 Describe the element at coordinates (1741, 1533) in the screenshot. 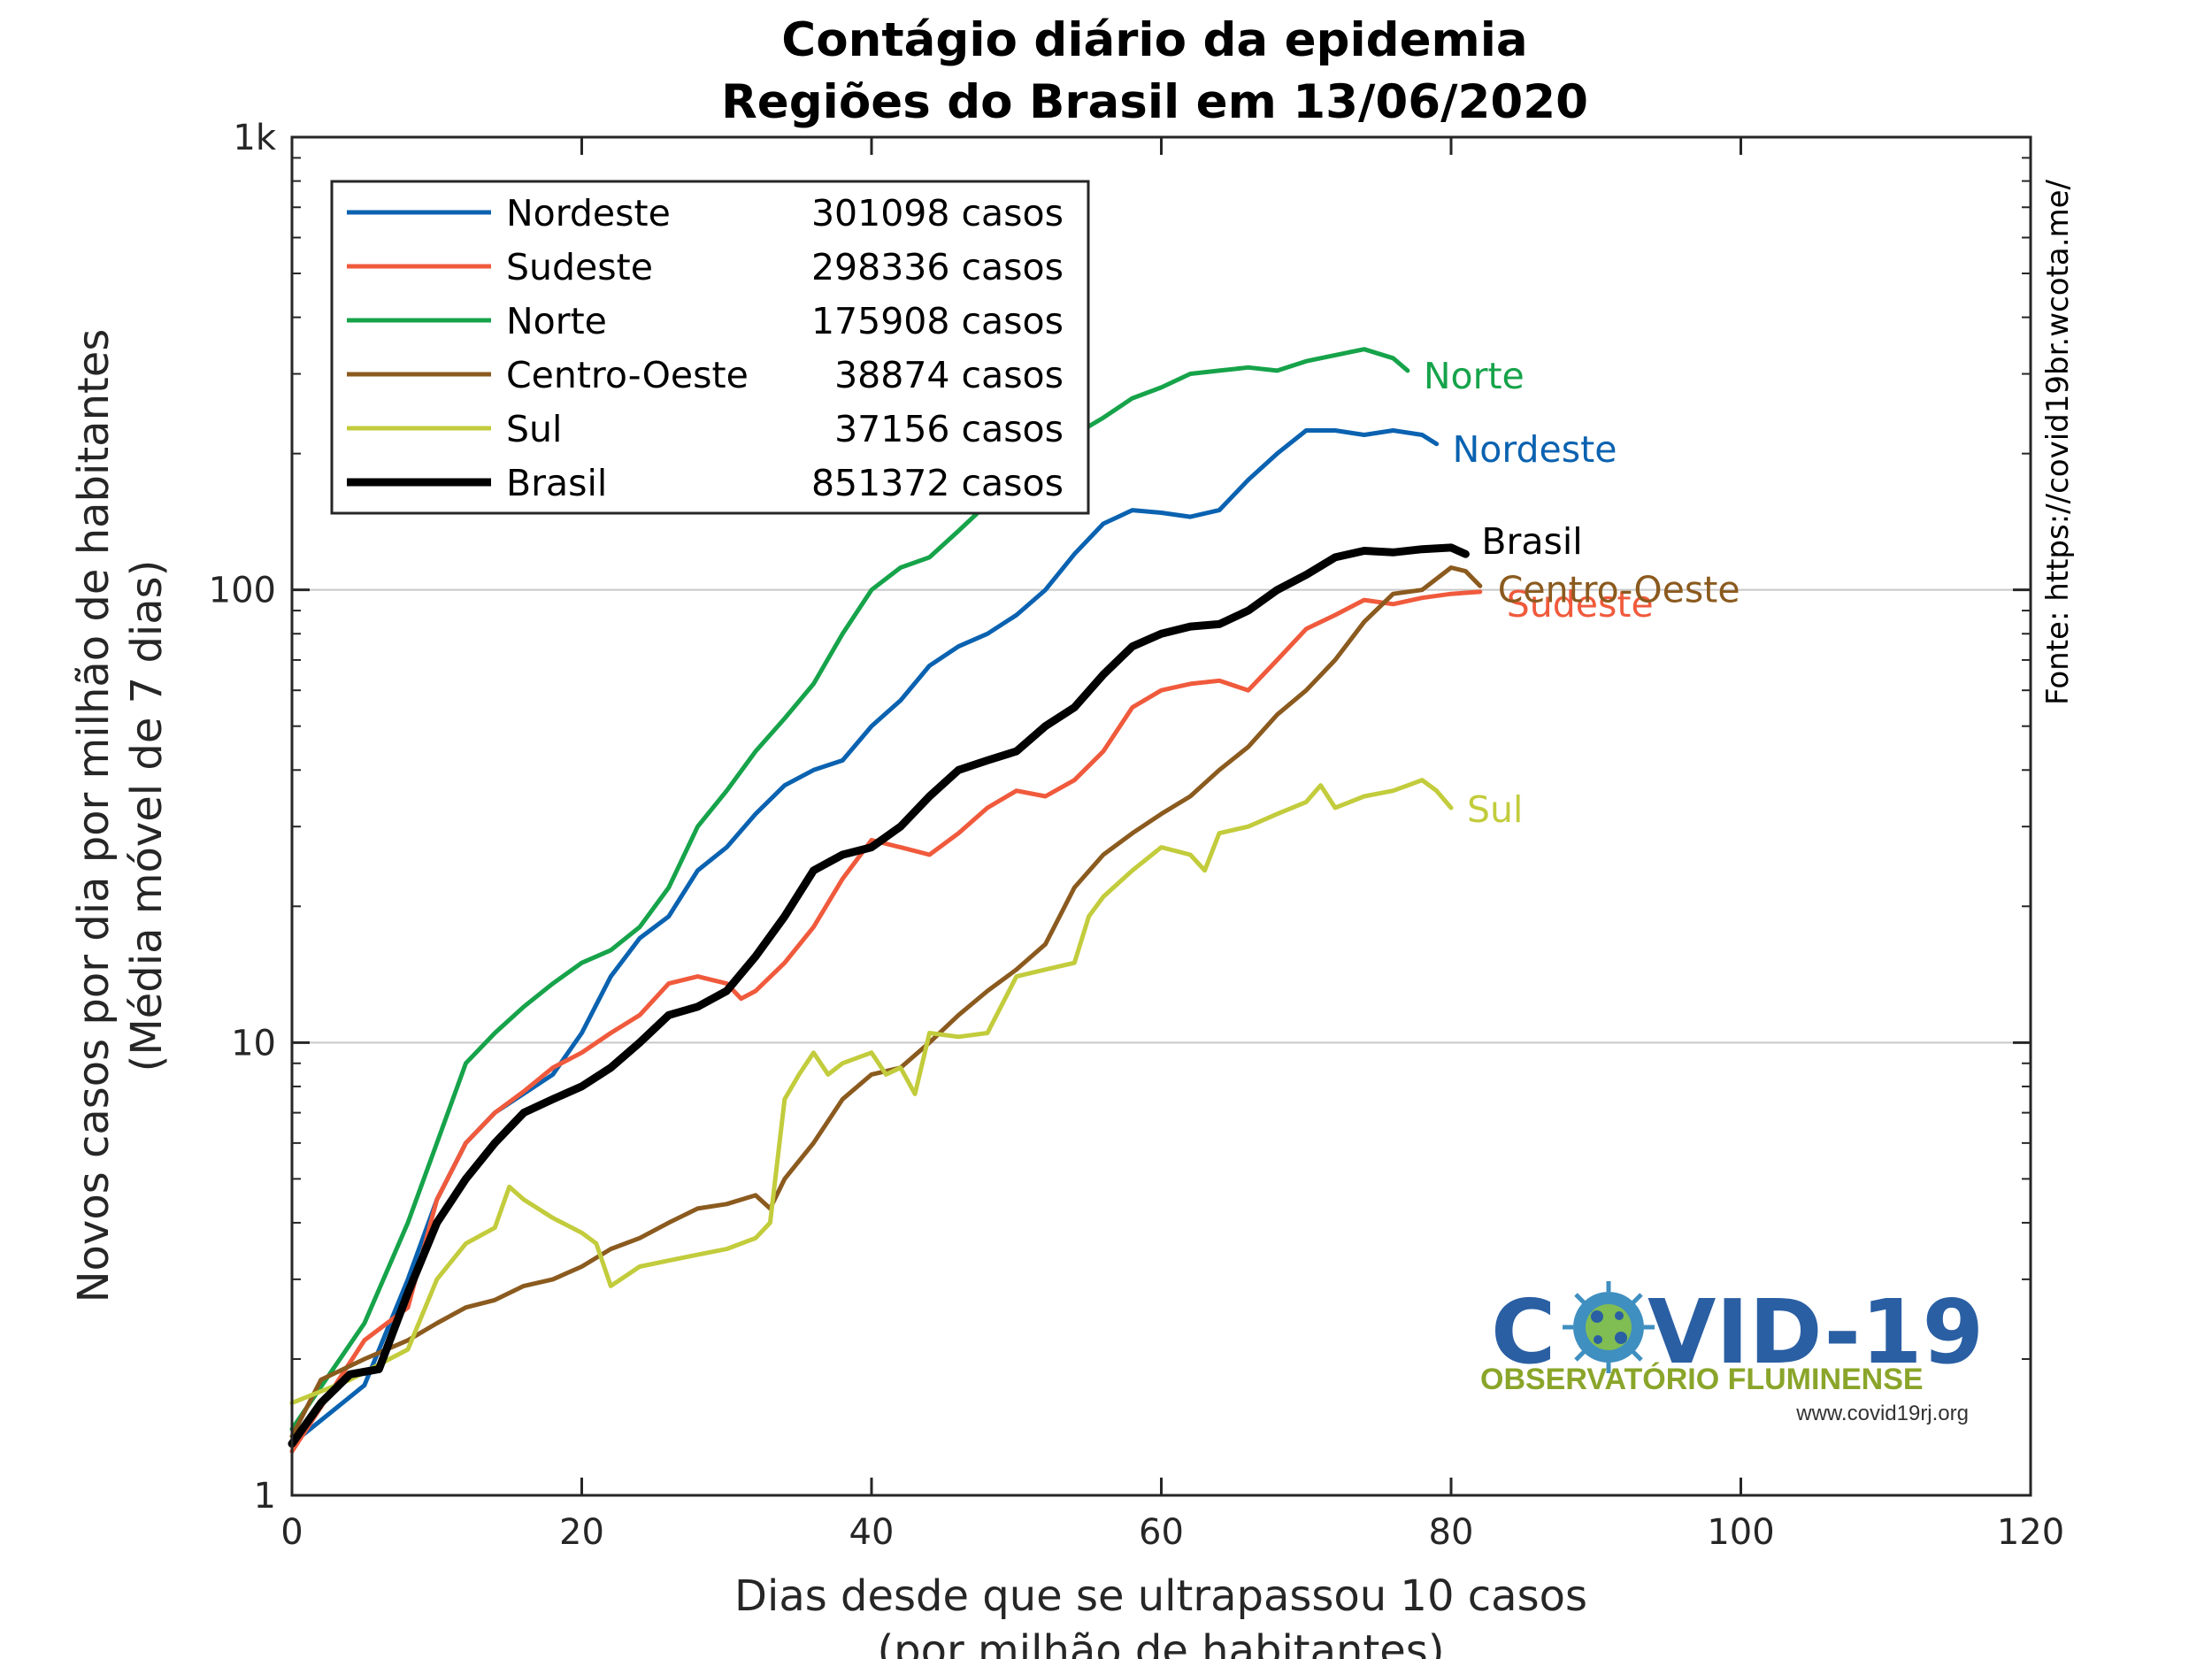

I see `x-tick-label: 100` at that location.